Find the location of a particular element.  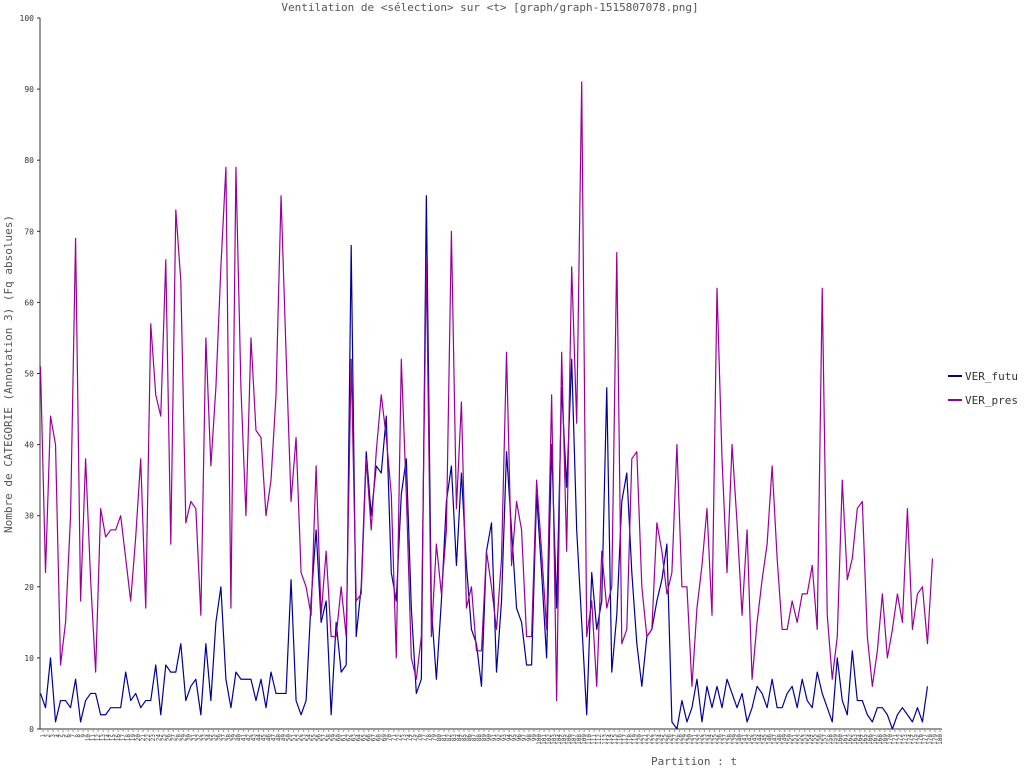

x-tick-label: 78 is located at coordinates (429, 738).